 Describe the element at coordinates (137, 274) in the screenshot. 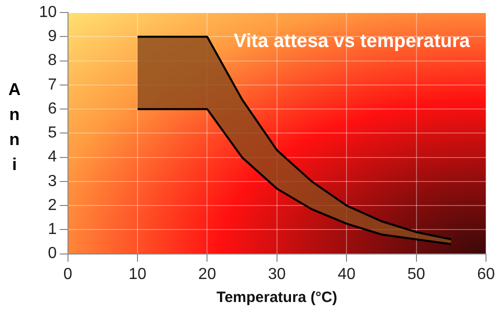

I see `x-tick-label: 10` at that location.